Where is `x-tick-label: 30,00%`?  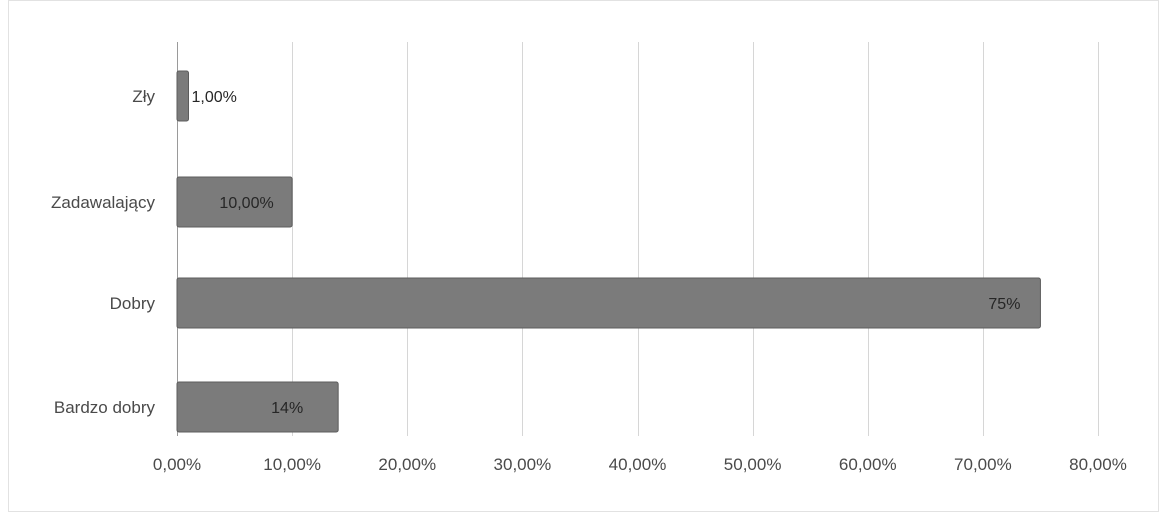
x-tick-label: 30,00% is located at coordinates (523, 464).